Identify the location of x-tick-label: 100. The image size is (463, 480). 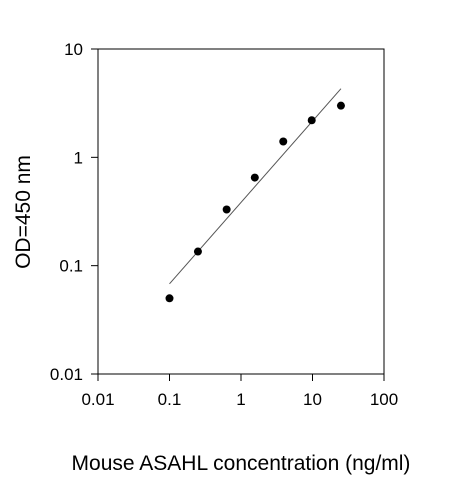
(384, 399).